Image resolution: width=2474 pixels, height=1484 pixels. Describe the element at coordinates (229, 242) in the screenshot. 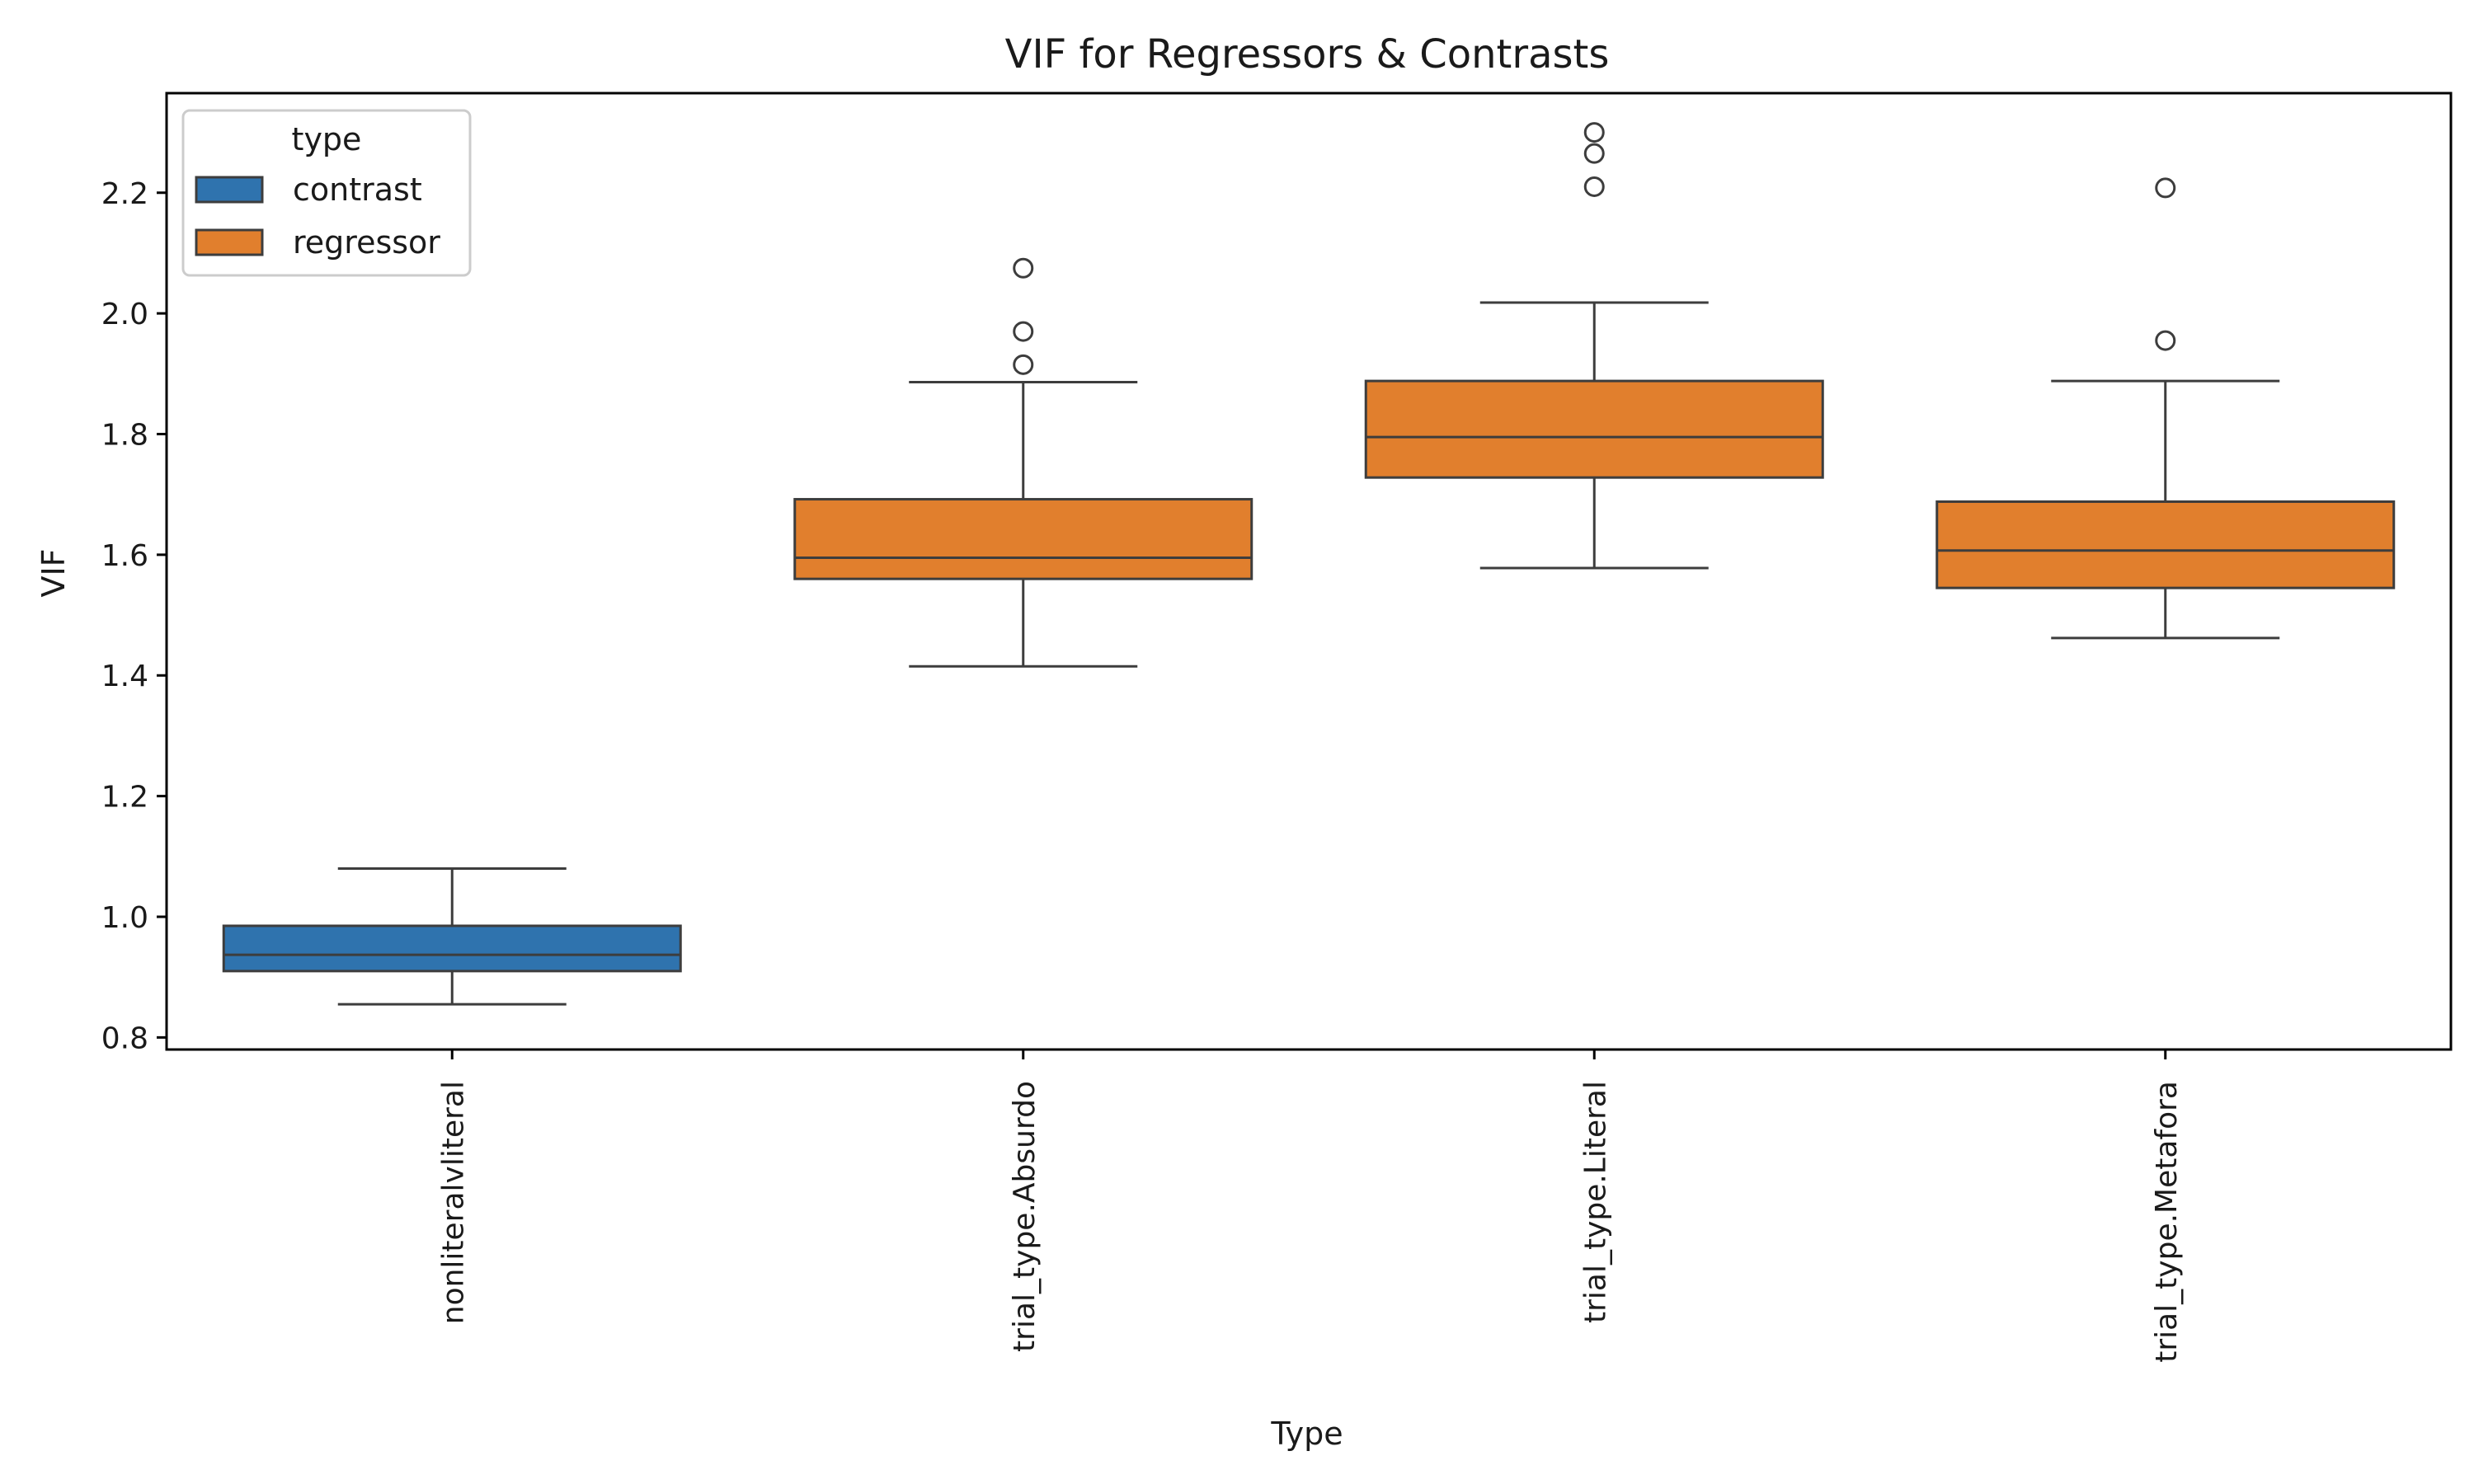

I see `legend-swatch-regressor` at that location.